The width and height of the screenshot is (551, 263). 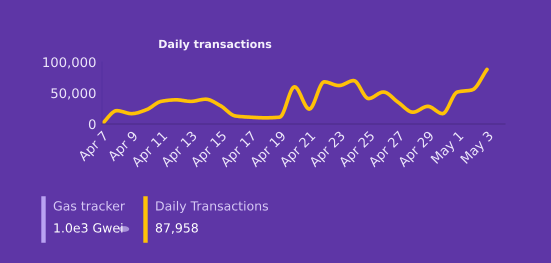 What do you see at coordinates (215, 45) in the screenshot?
I see `chart-title: Daily transactions` at bounding box center [215, 45].